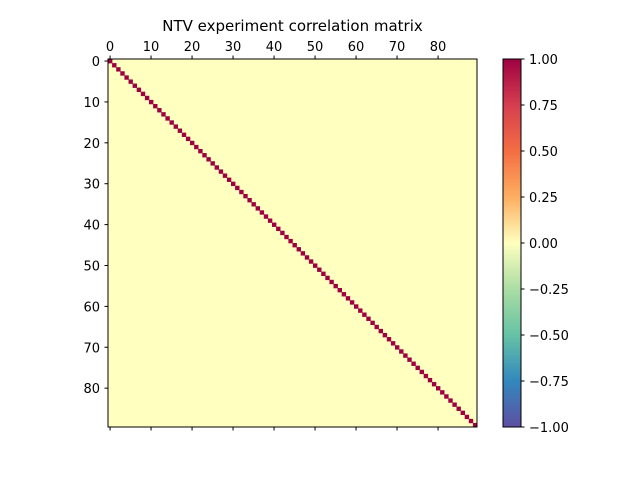 The width and height of the screenshot is (640, 484). Describe the element at coordinates (91, 144) in the screenshot. I see `y-tick-label: 20` at that location.